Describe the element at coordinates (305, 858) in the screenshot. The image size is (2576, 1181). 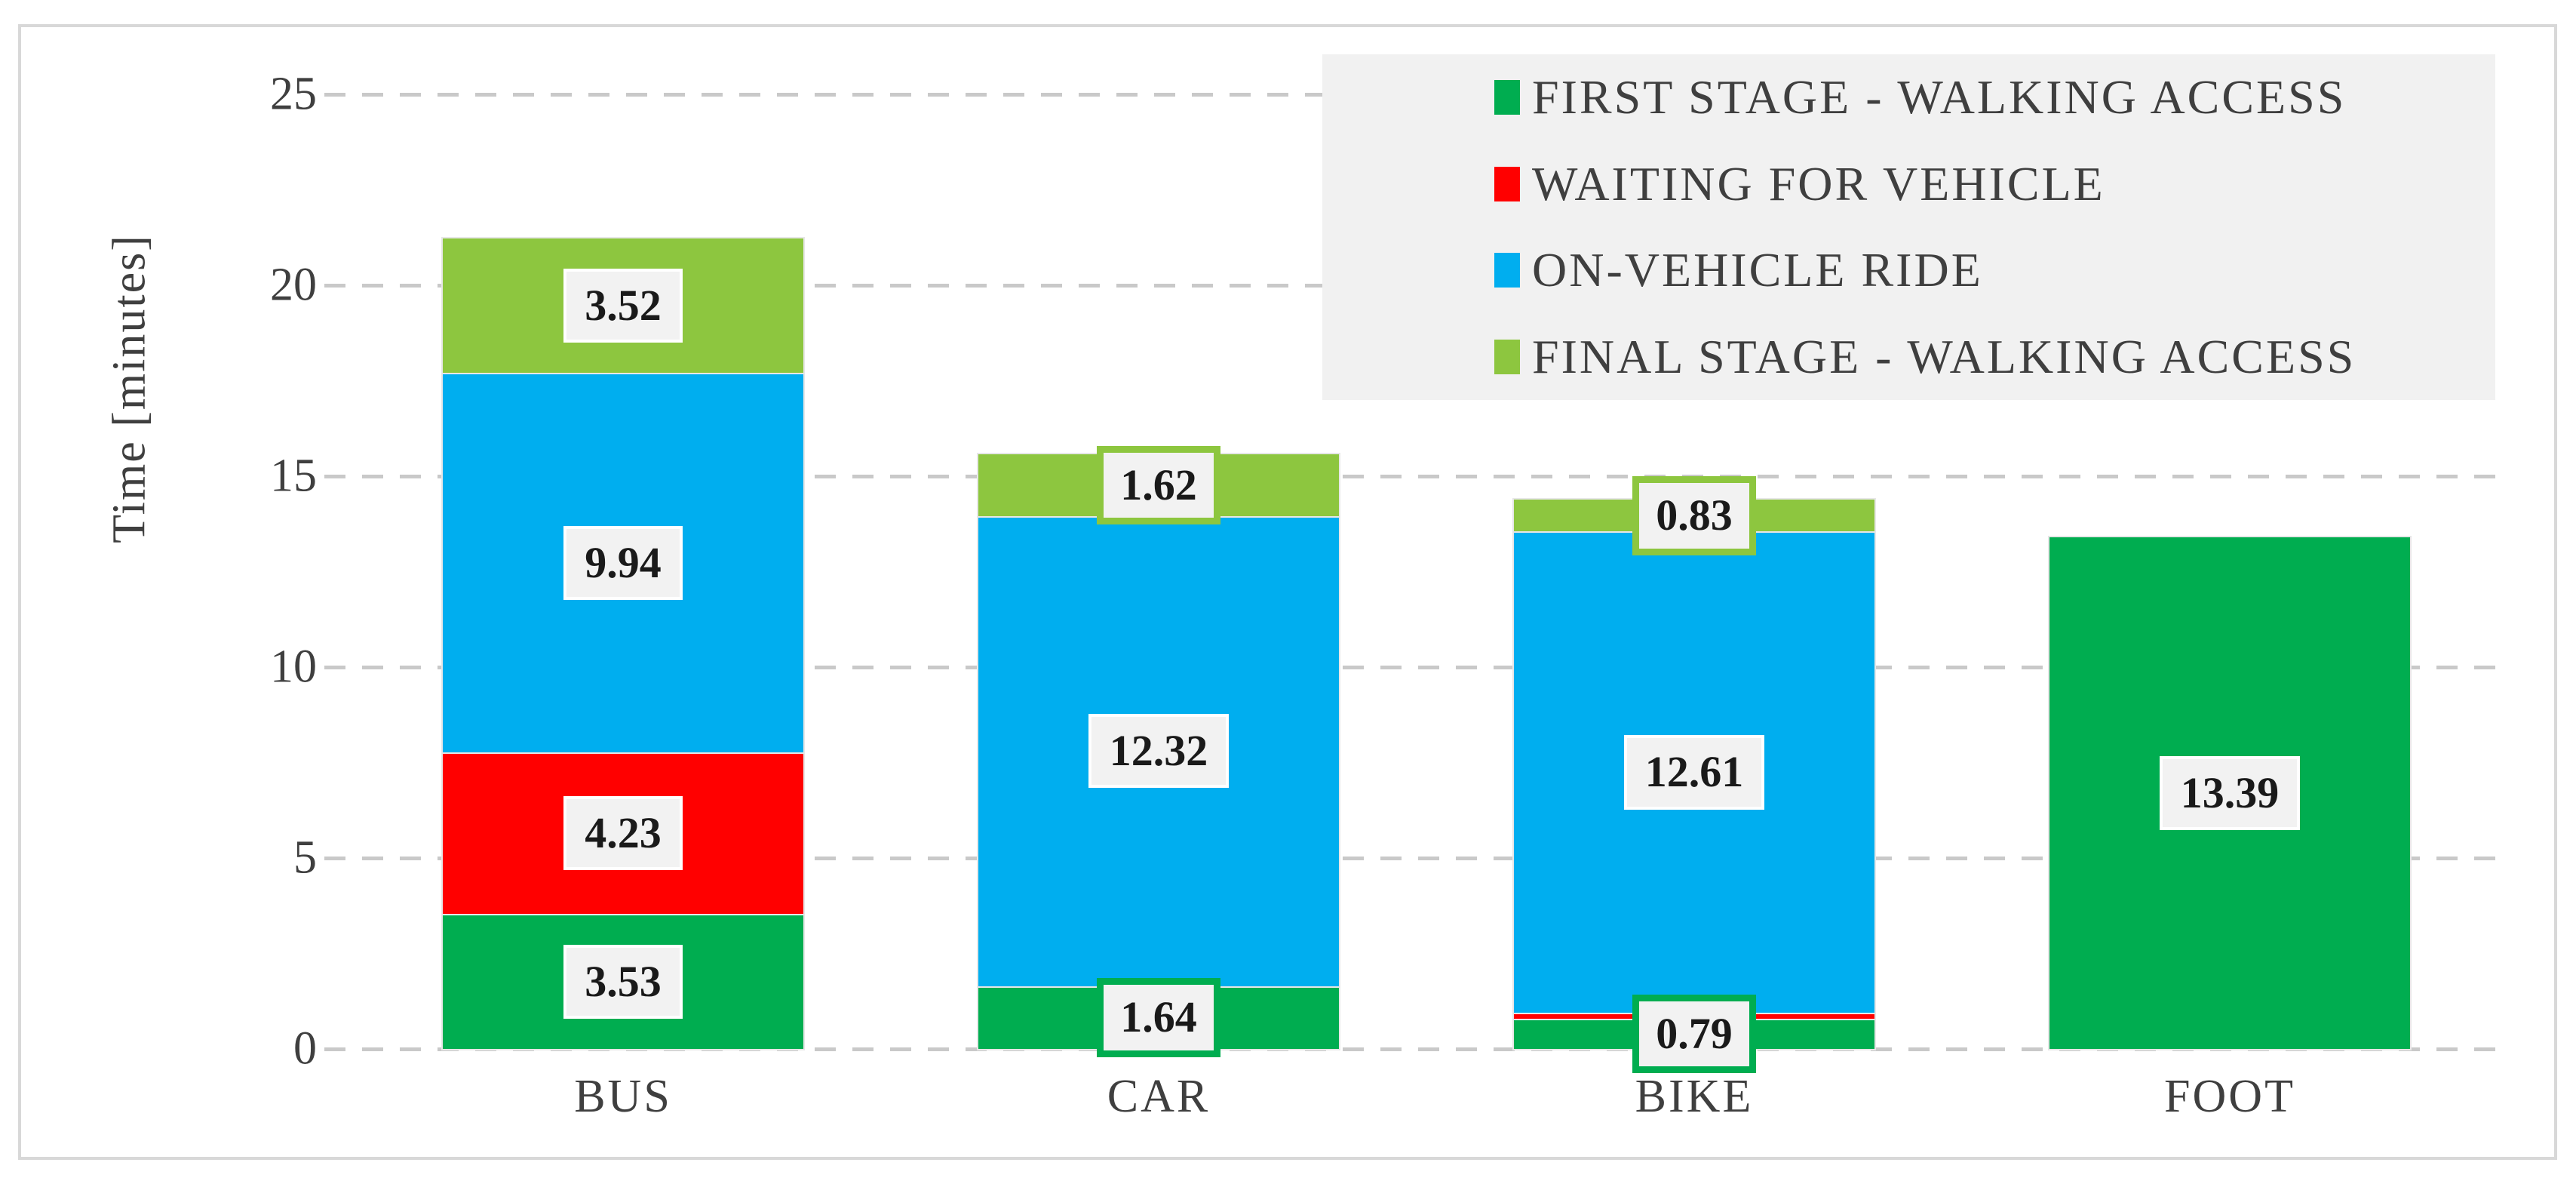
I see `y-tick-label: 5` at that location.